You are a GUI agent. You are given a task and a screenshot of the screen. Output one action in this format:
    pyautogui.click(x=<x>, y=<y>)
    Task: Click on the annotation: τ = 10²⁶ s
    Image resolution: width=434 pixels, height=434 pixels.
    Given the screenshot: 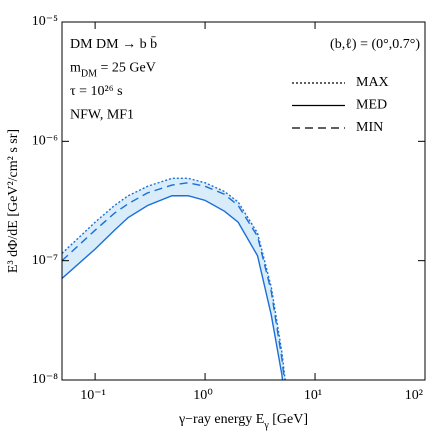 What is the action you would take?
    pyautogui.click(x=96, y=91)
    